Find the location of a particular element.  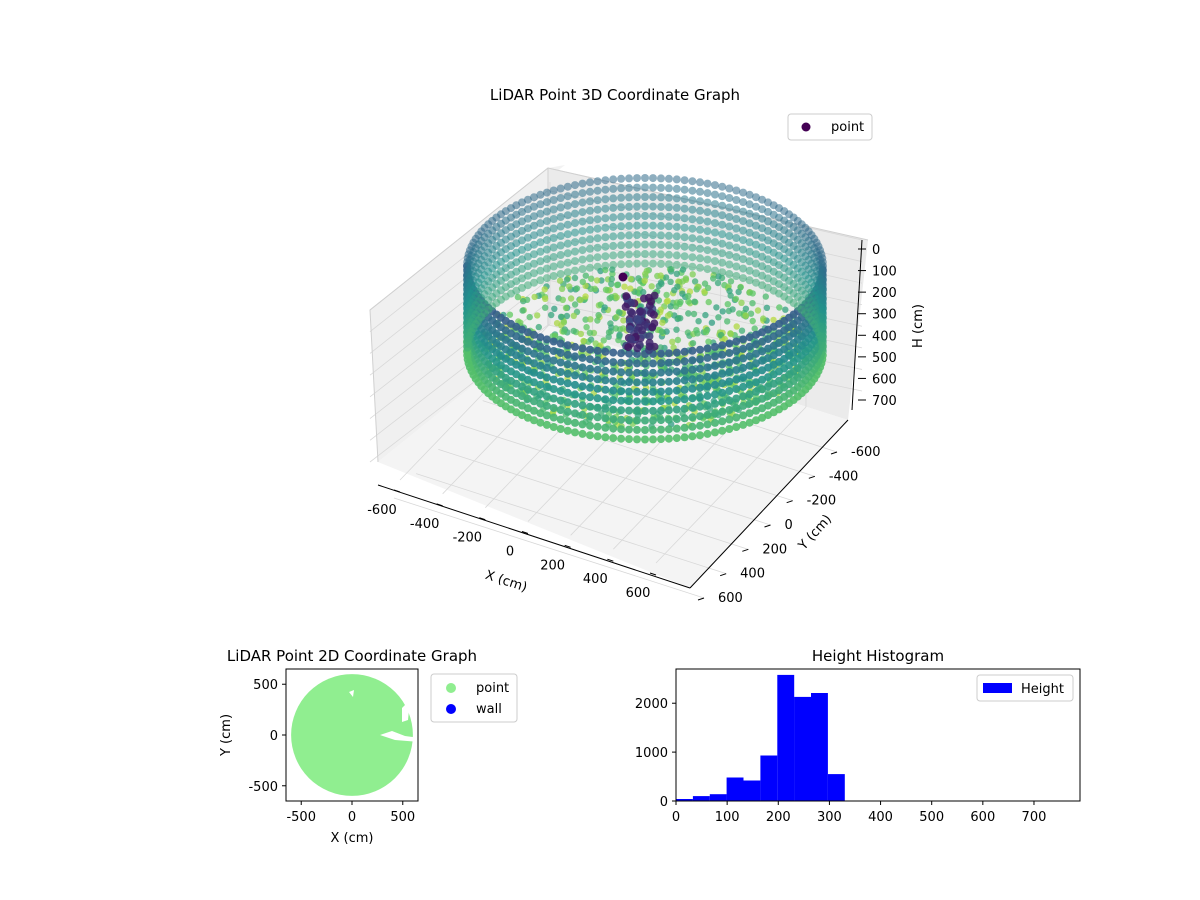

scatter-3d-points is located at coordinates (645, 309).